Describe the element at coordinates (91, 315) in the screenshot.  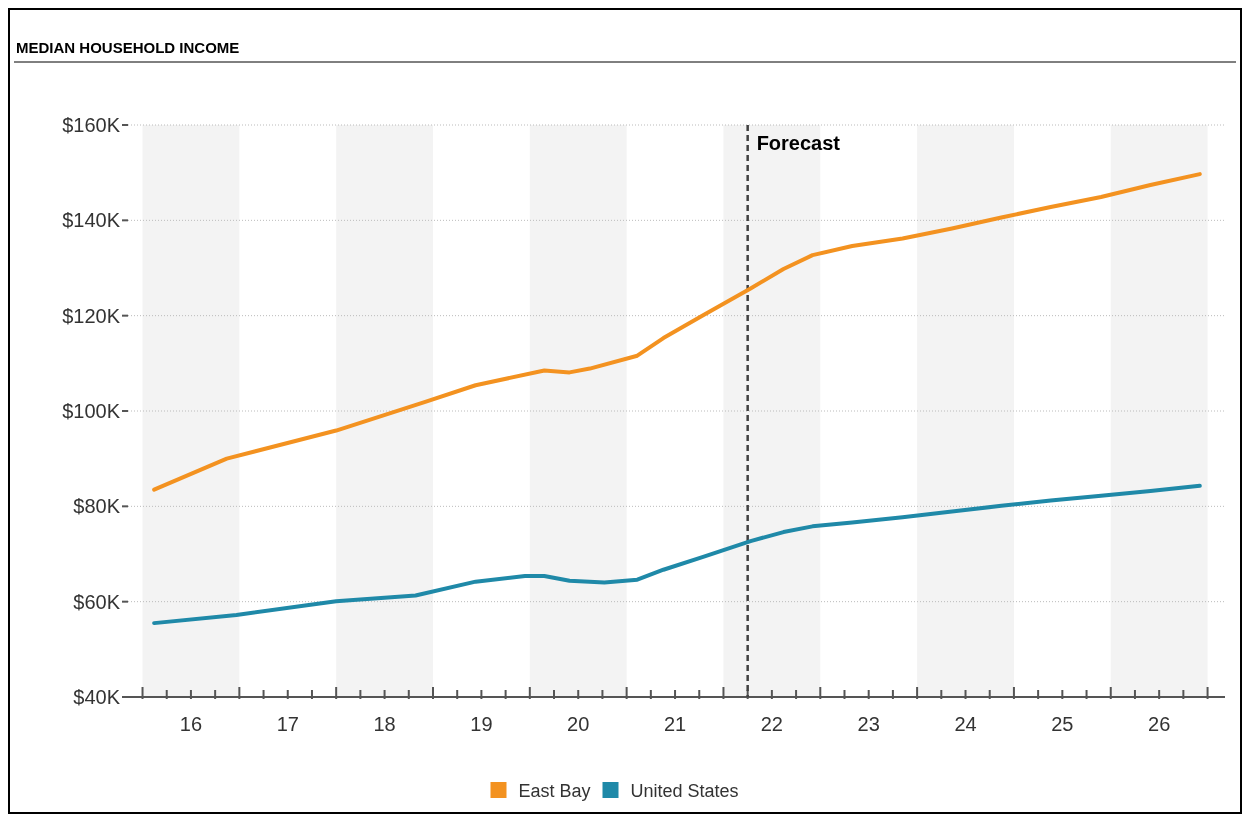
I see `y-tick-label: $120K` at that location.